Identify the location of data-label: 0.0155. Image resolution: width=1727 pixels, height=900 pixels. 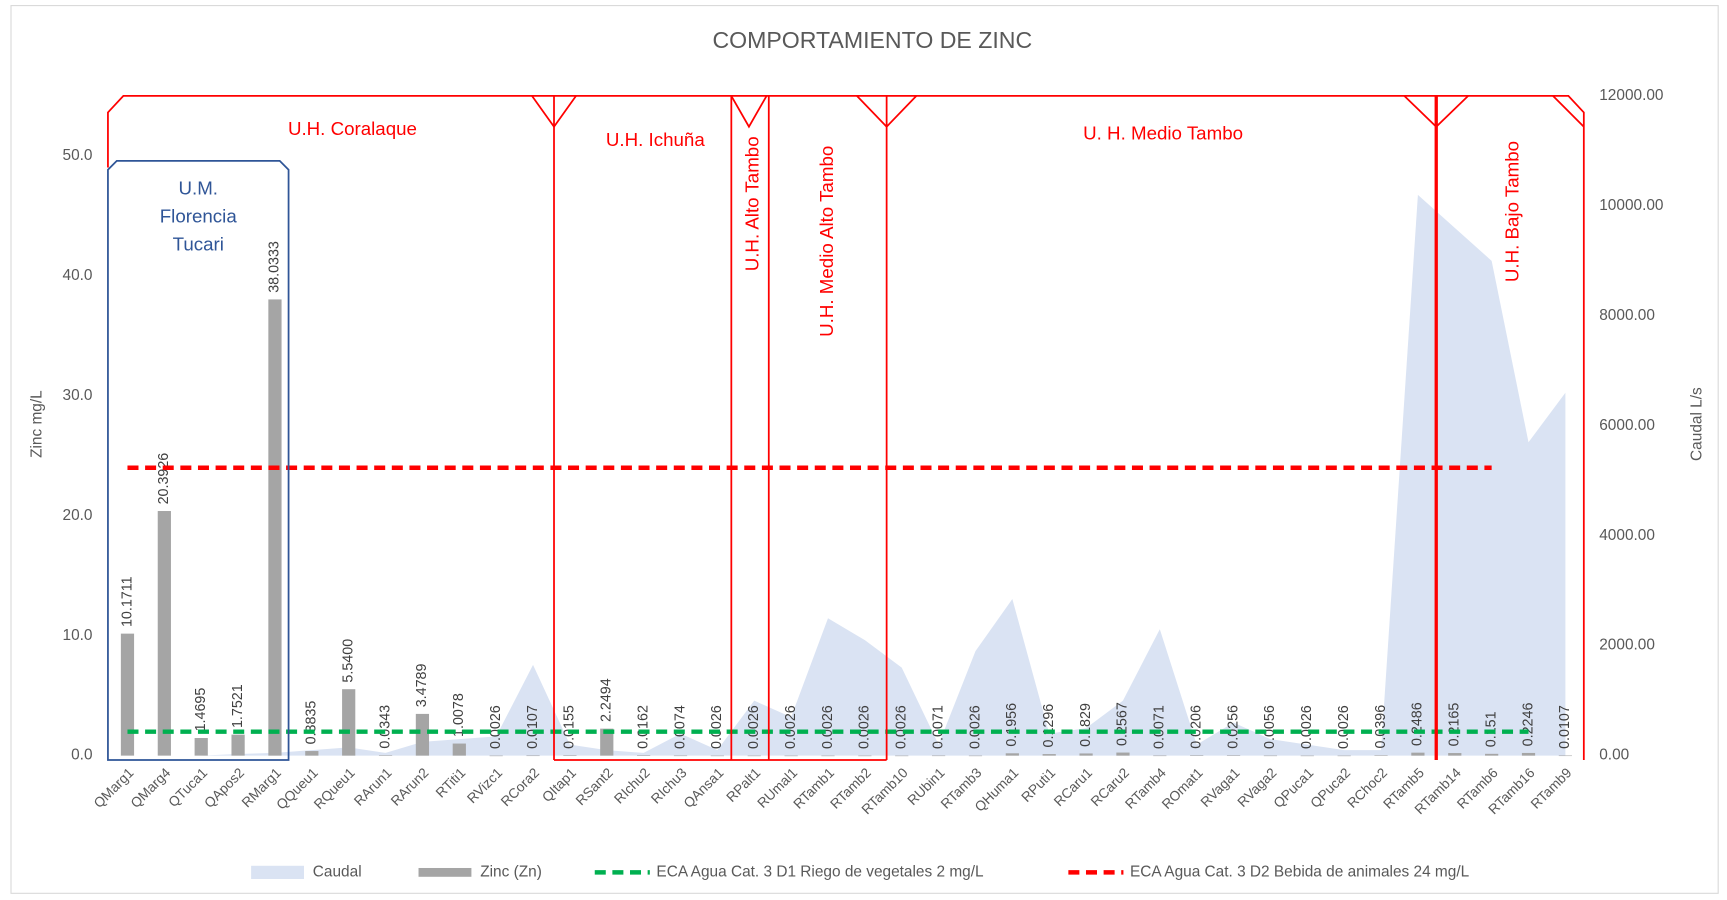
(570, 727).